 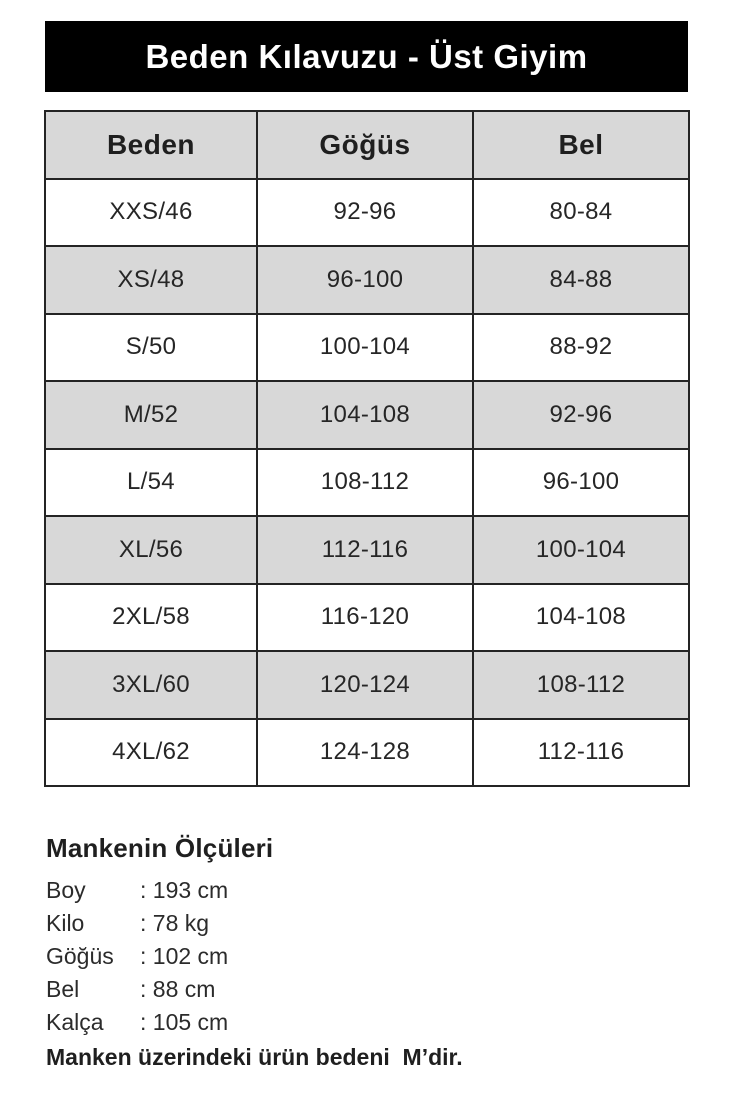 I want to click on table-row: XXS/46 92-96 80-84, so click(x=367, y=212).